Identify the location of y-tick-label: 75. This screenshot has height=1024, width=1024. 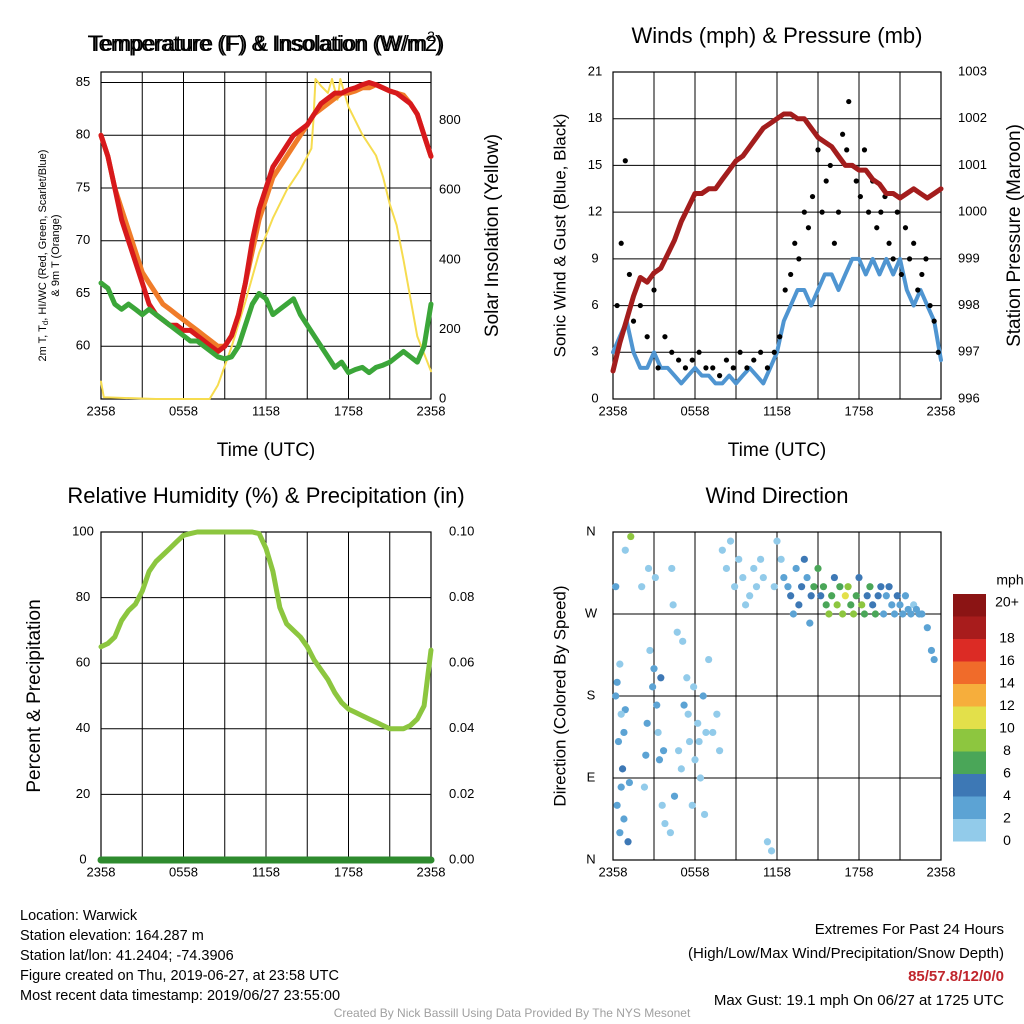
(83, 186).